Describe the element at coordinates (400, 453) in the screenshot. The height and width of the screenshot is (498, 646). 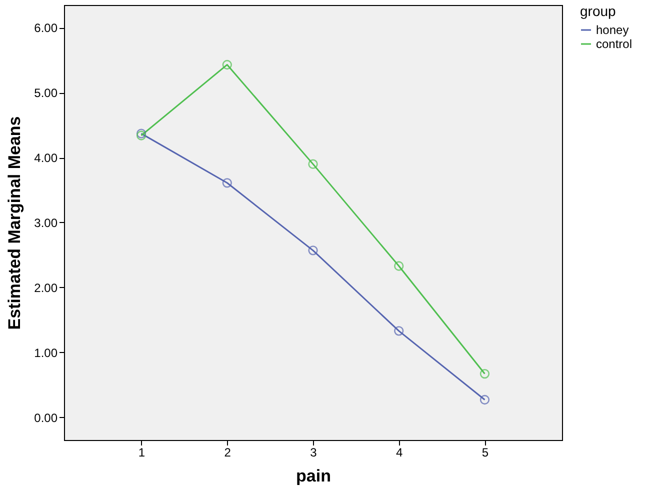
I see `x-tick-label: 4` at that location.